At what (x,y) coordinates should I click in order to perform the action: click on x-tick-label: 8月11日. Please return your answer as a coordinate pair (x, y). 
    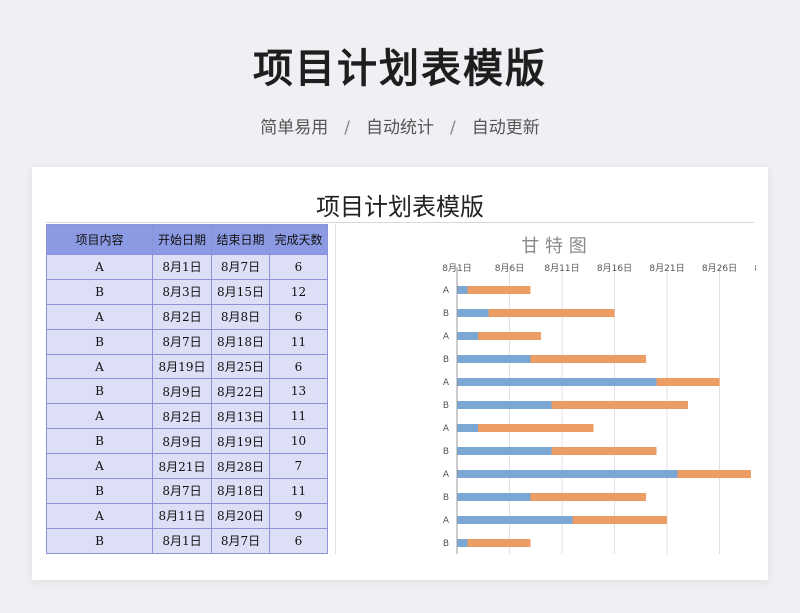
    Looking at the image, I should click on (561, 268).